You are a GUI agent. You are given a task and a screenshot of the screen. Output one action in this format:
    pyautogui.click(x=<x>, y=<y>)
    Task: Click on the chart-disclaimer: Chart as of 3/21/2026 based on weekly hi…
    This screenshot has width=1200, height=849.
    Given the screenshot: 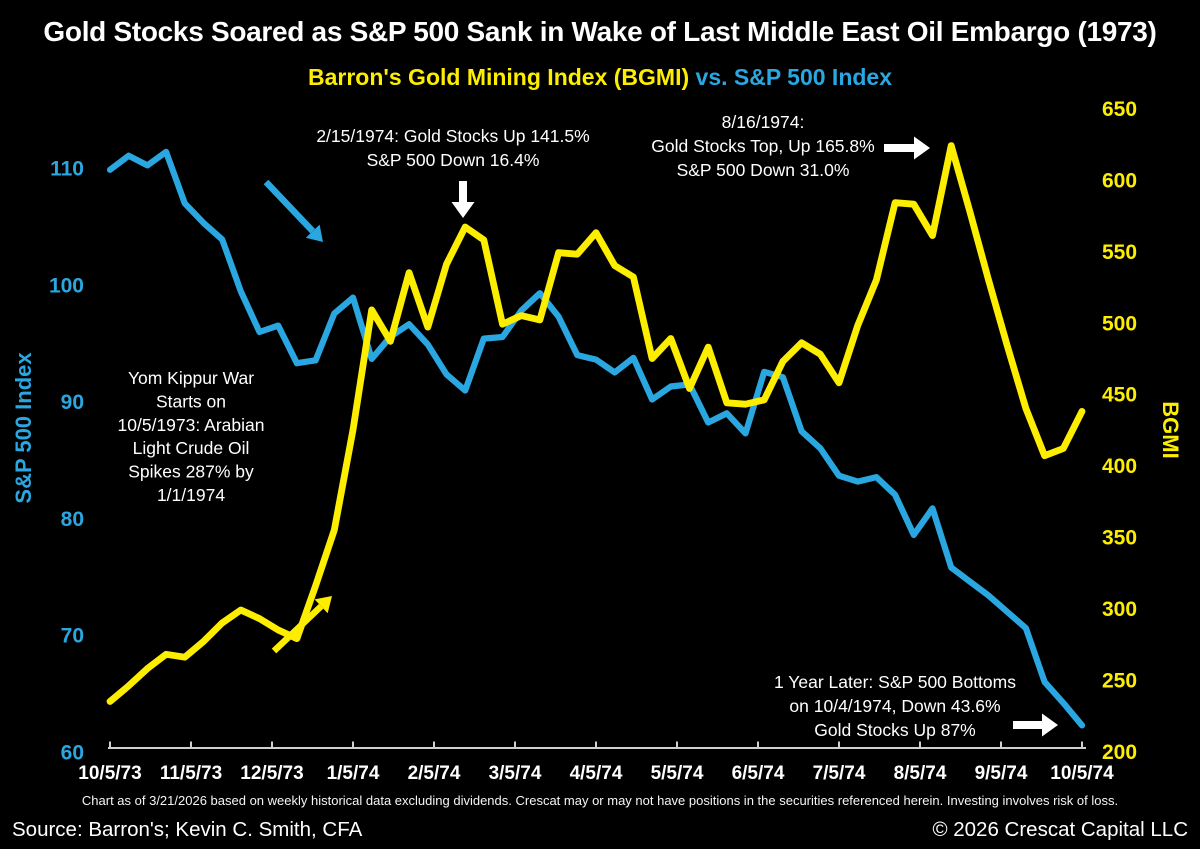 What is the action you would take?
    pyautogui.click(x=600, y=800)
    